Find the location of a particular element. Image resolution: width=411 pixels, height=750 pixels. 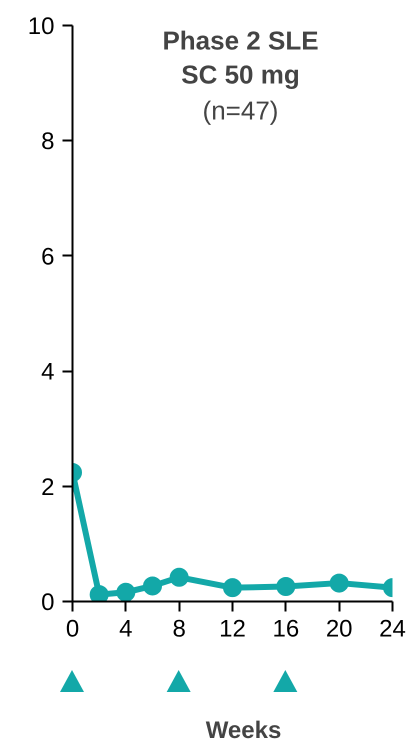

y-tick-label: 4 is located at coordinates (48, 372).